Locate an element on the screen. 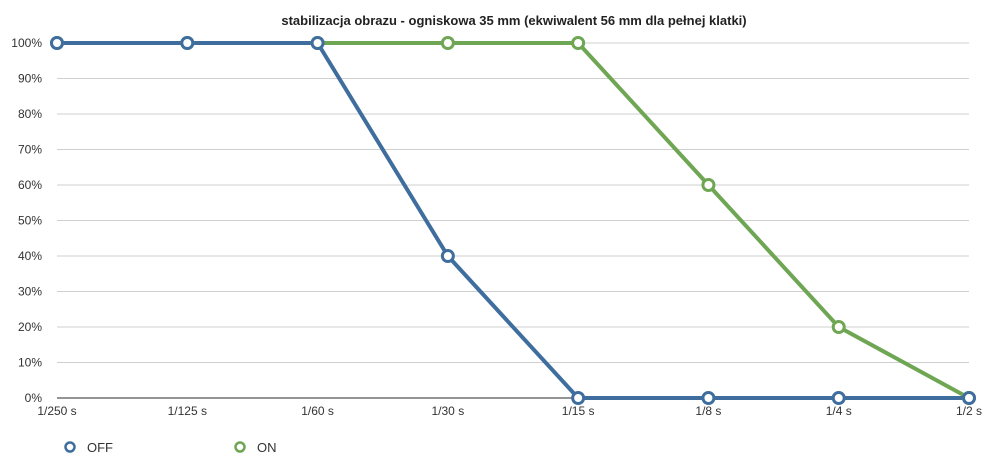  x-tick-label: 1/2 s is located at coordinates (969, 411).